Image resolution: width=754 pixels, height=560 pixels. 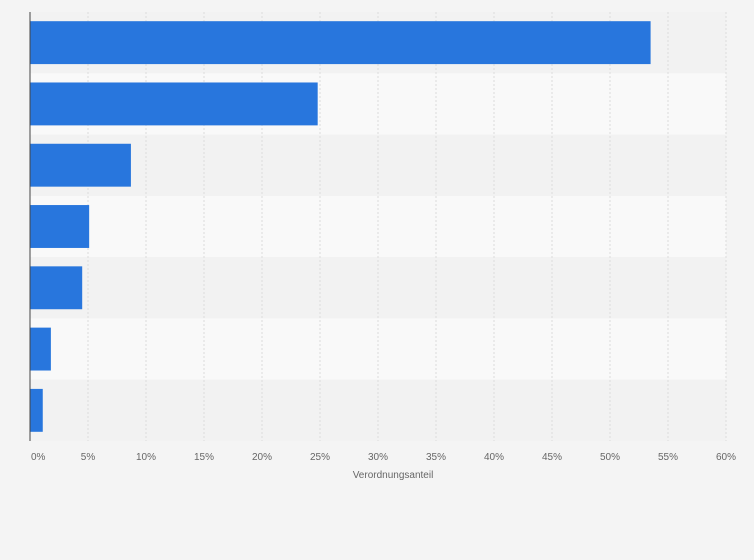 I want to click on x-tick-label: 20%, so click(x=262, y=457).